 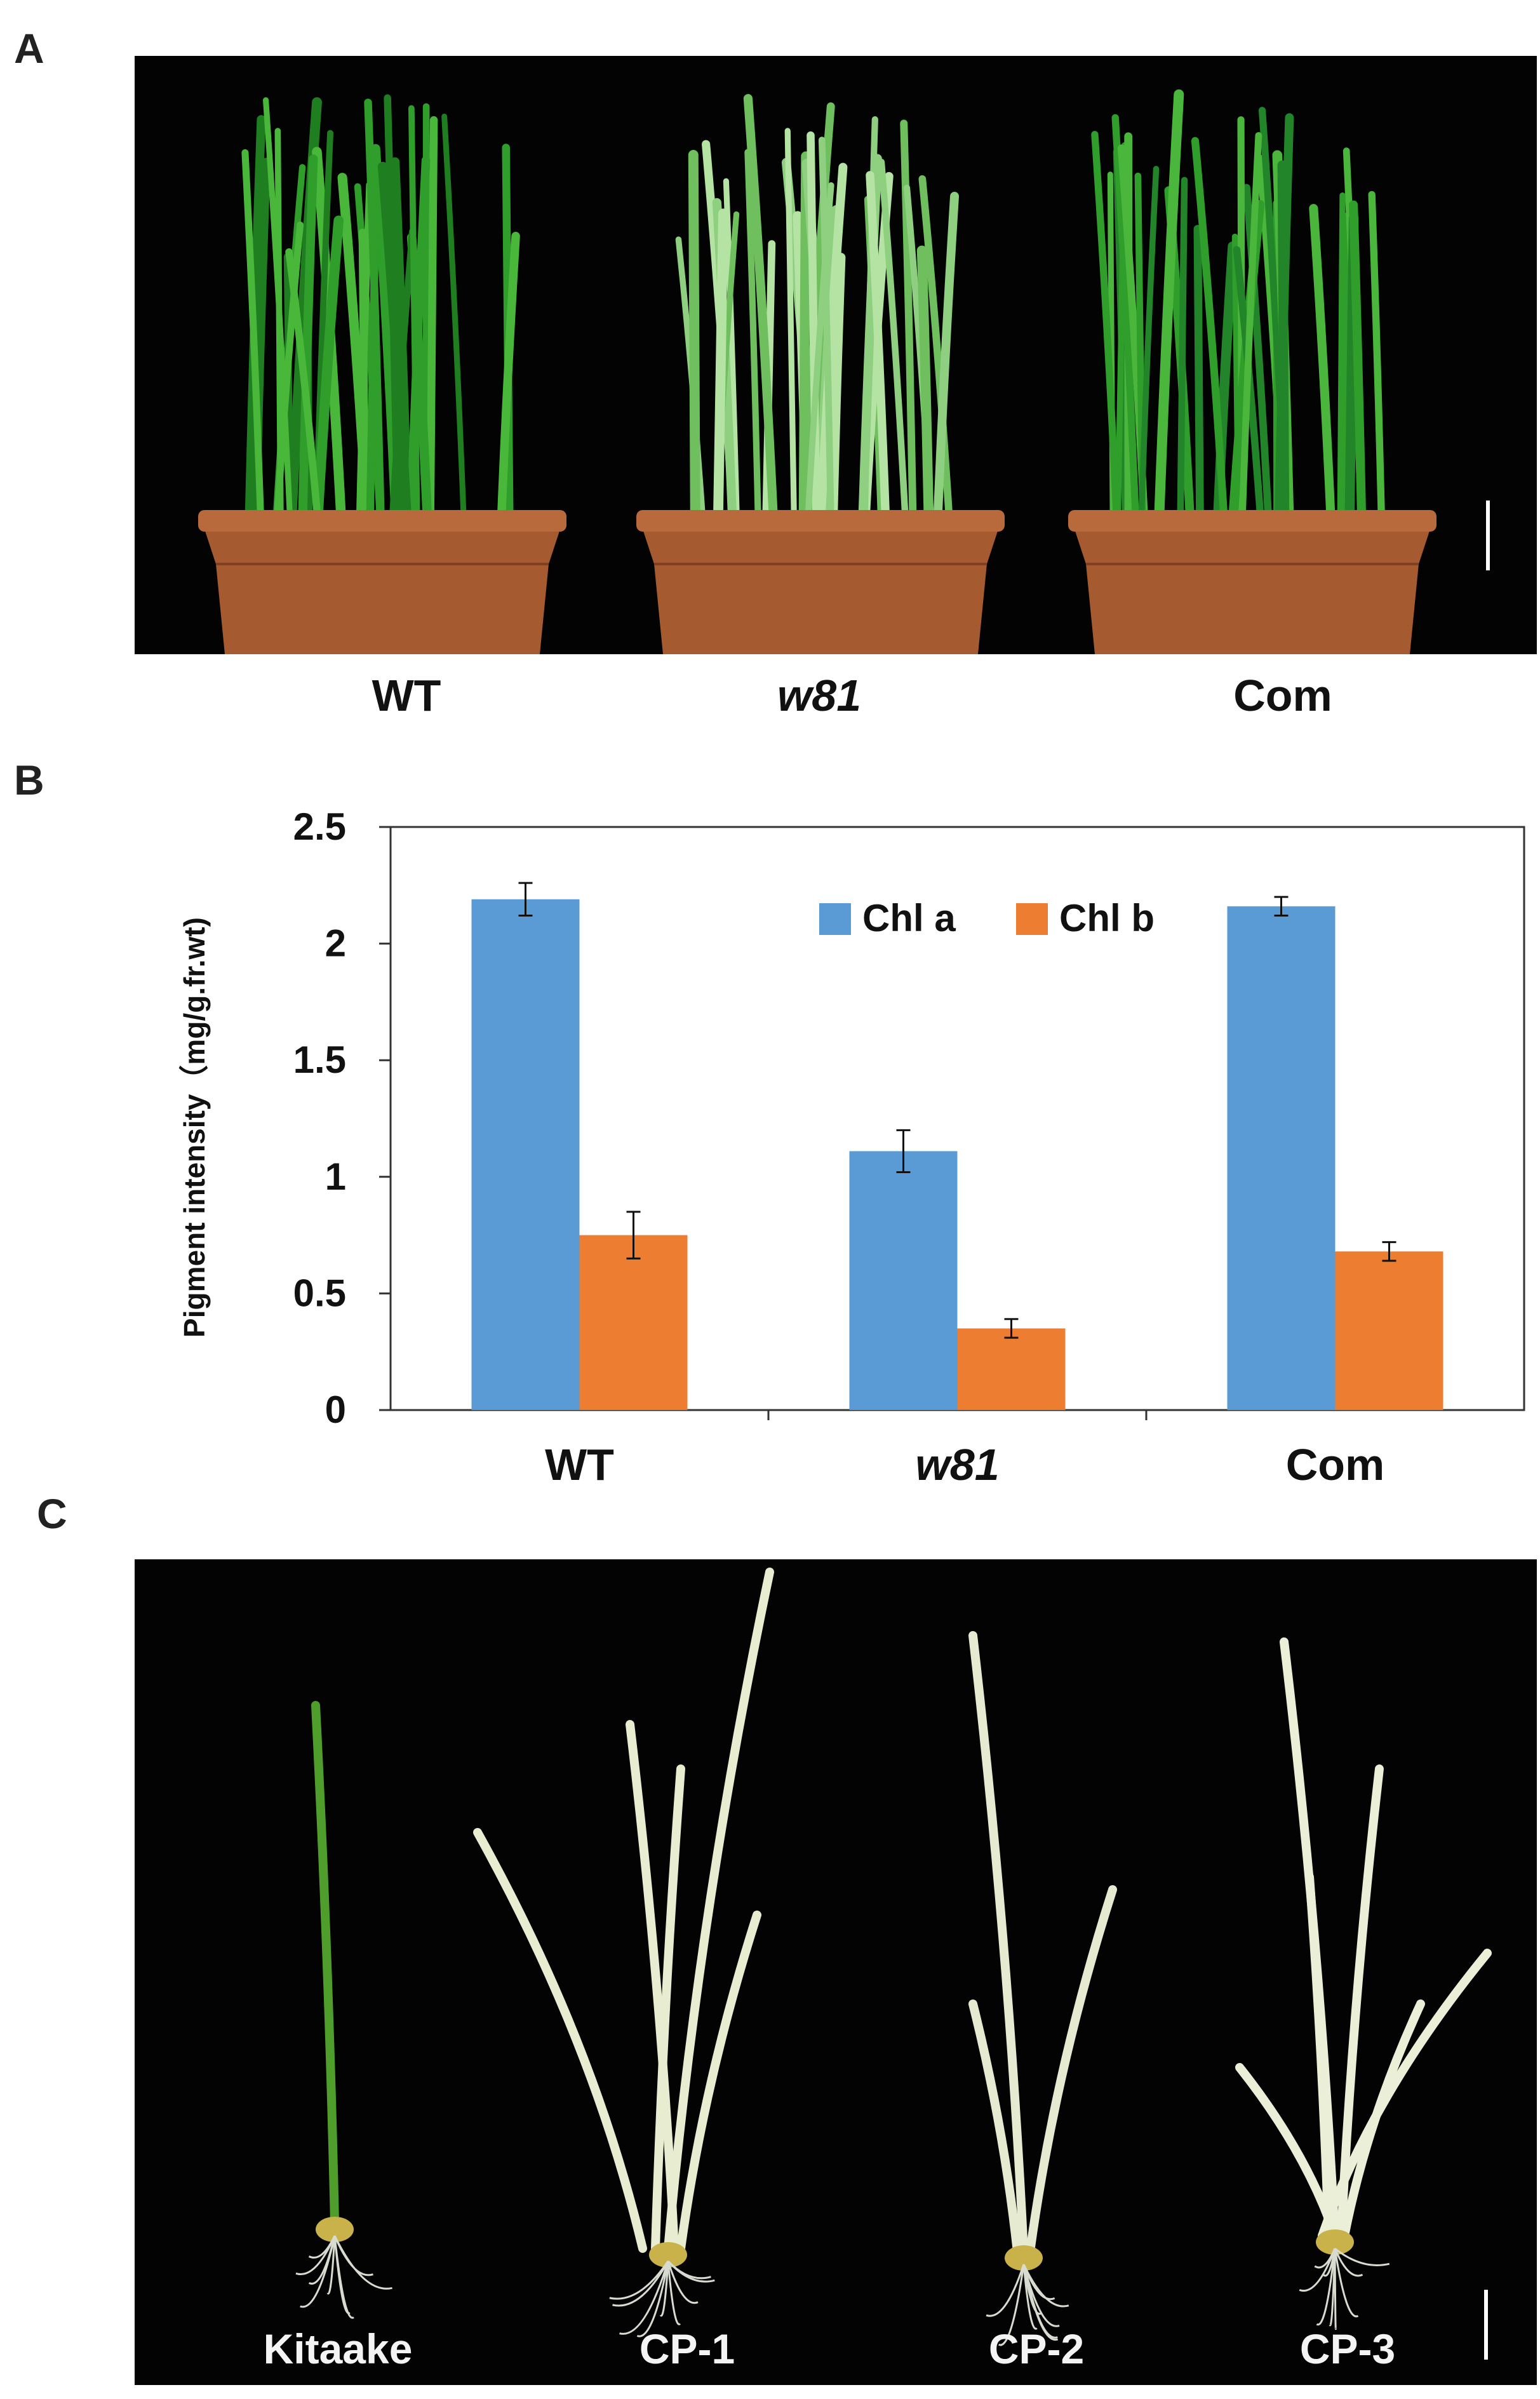 I want to click on y-tick-label: 0.5, so click(x=319, y=1293).